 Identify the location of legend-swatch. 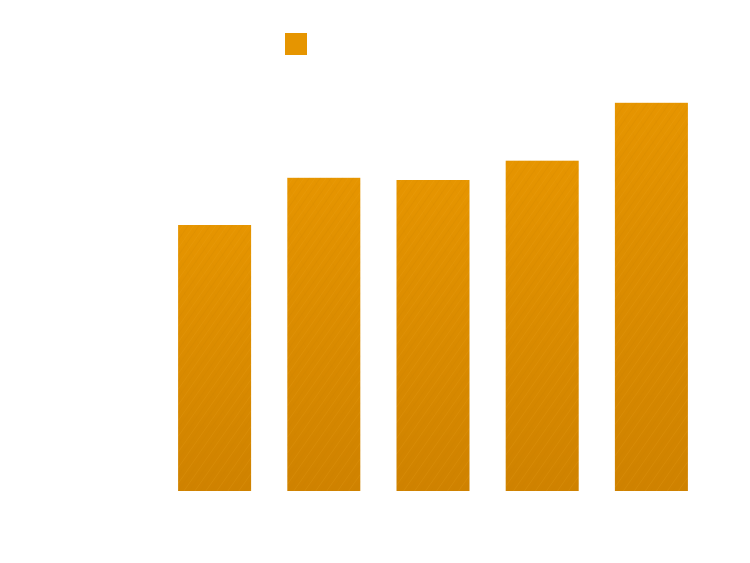
(296, 44).